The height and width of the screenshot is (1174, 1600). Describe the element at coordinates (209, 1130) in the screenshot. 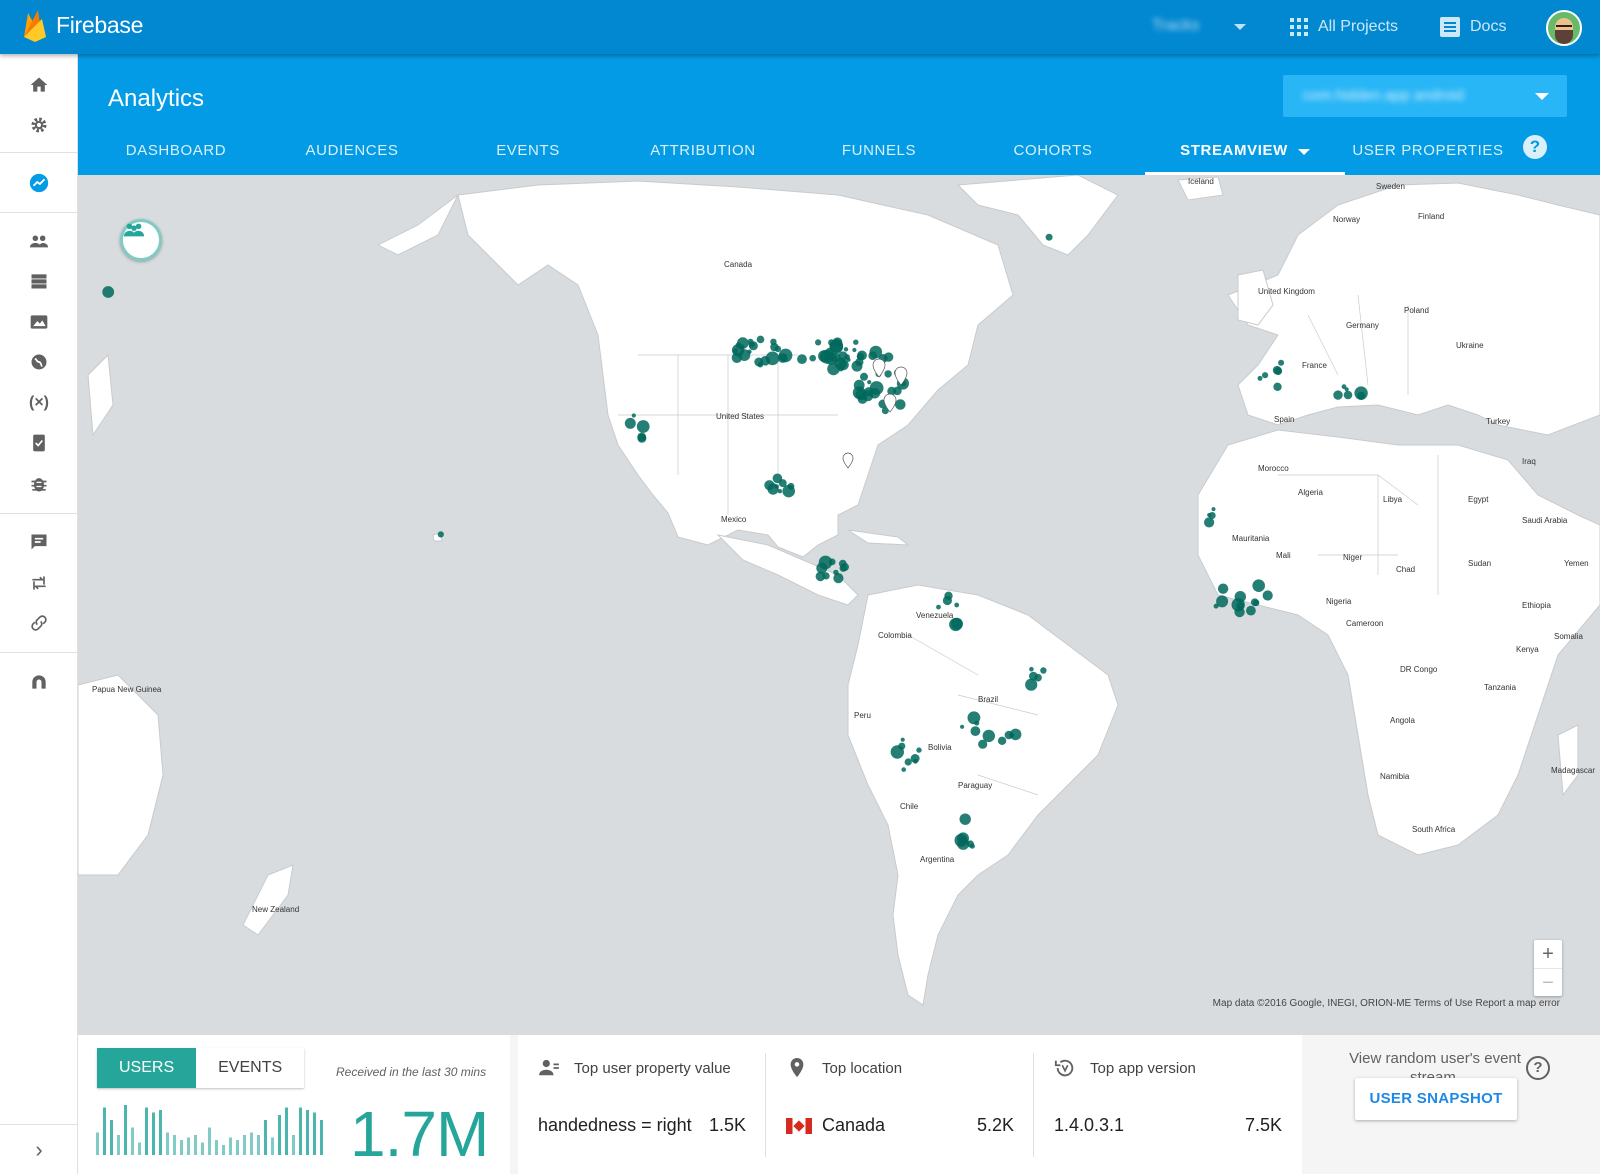

I see `activity-sparkline` at that location.